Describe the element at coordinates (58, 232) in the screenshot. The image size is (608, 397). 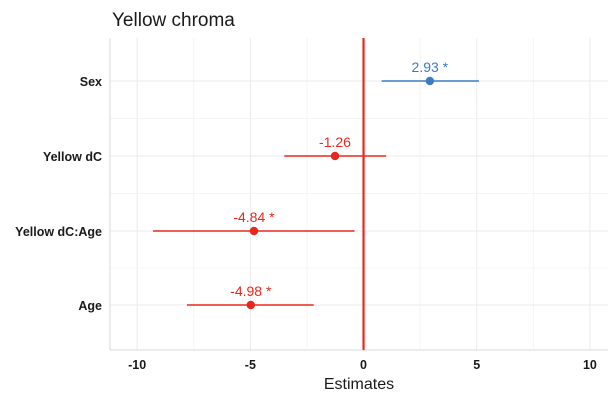
I see `y-tick-label: Yellow dC:Age` at that location.